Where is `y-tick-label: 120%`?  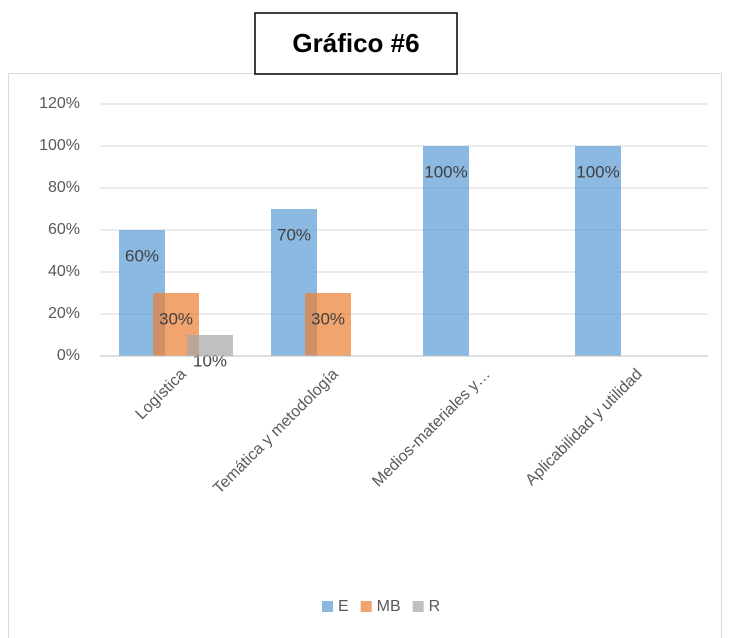
y-tick-label: 120% is located at coordinates (59, 103).